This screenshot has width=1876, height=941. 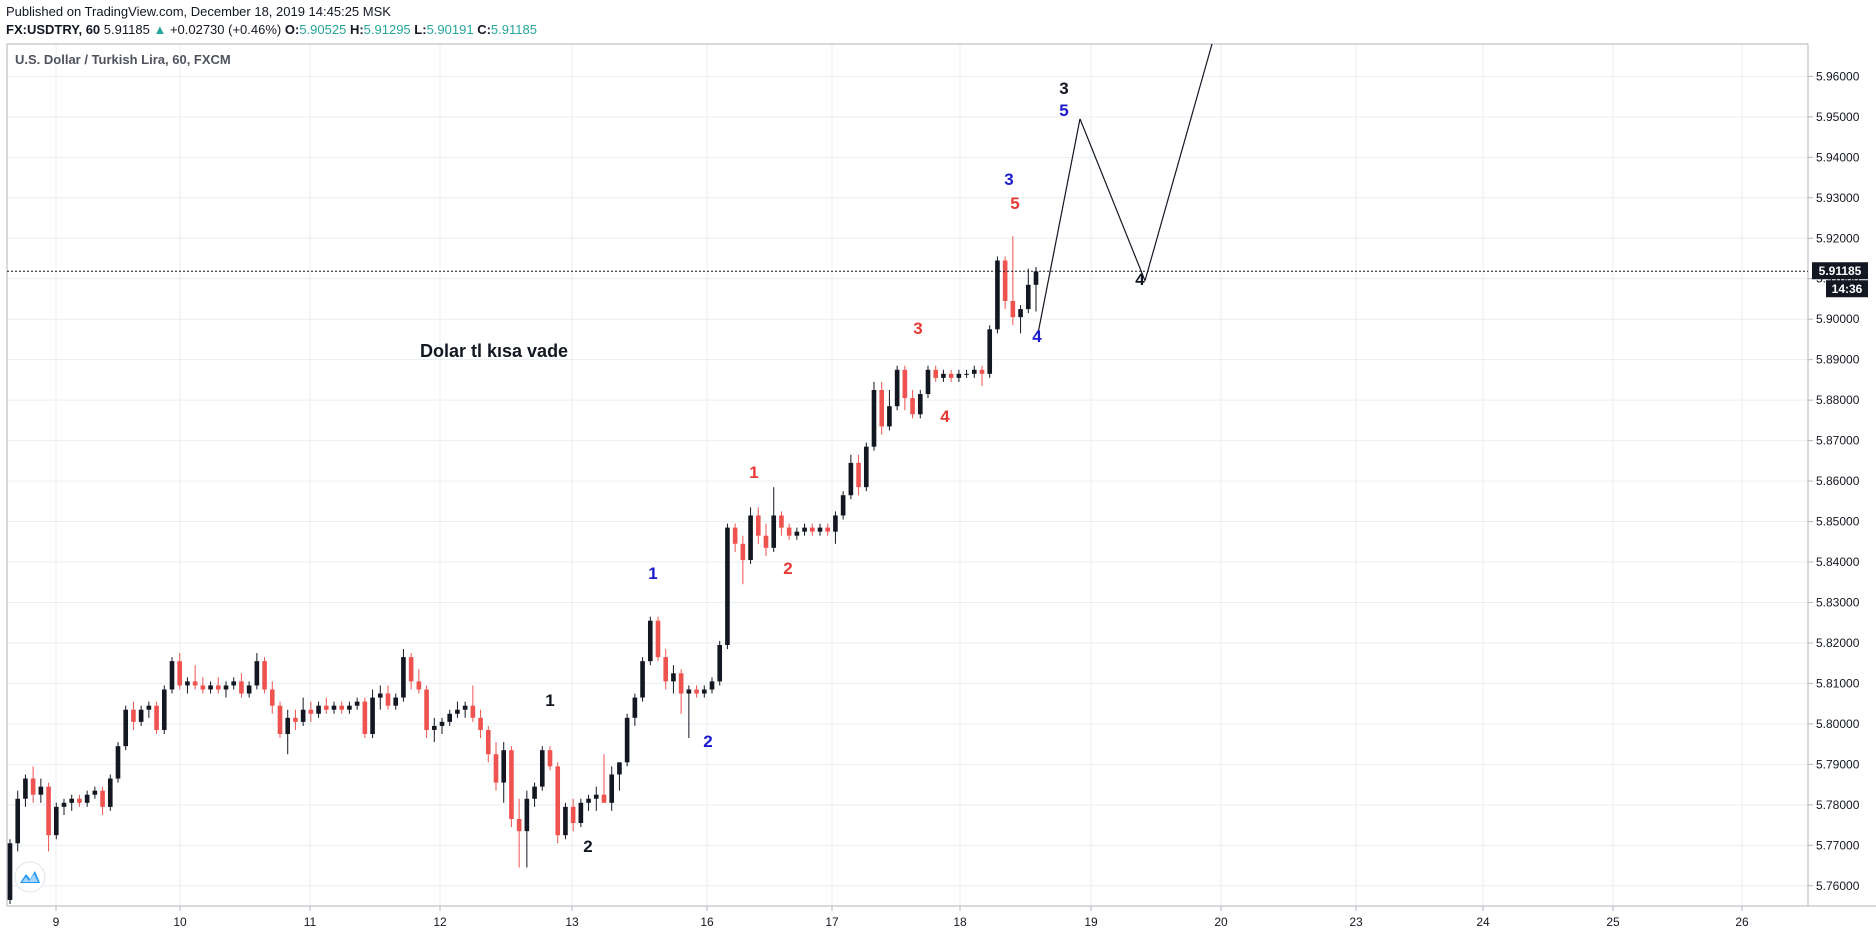 What do you see at coordinates (901, 917) in the screenshot?
I see `x-axis: 9 10 11 12 13 16 17 18 19 20 23 24 25 26` at bounding box center [901, 917].